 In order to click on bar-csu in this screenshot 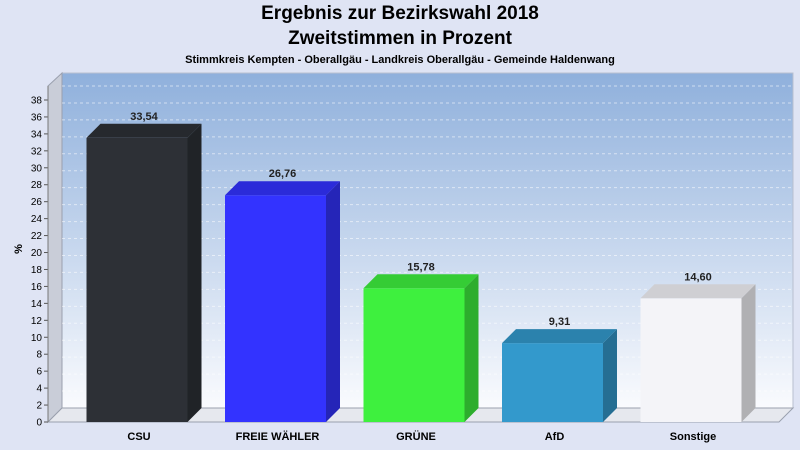, I will do `click(144, 272)`.